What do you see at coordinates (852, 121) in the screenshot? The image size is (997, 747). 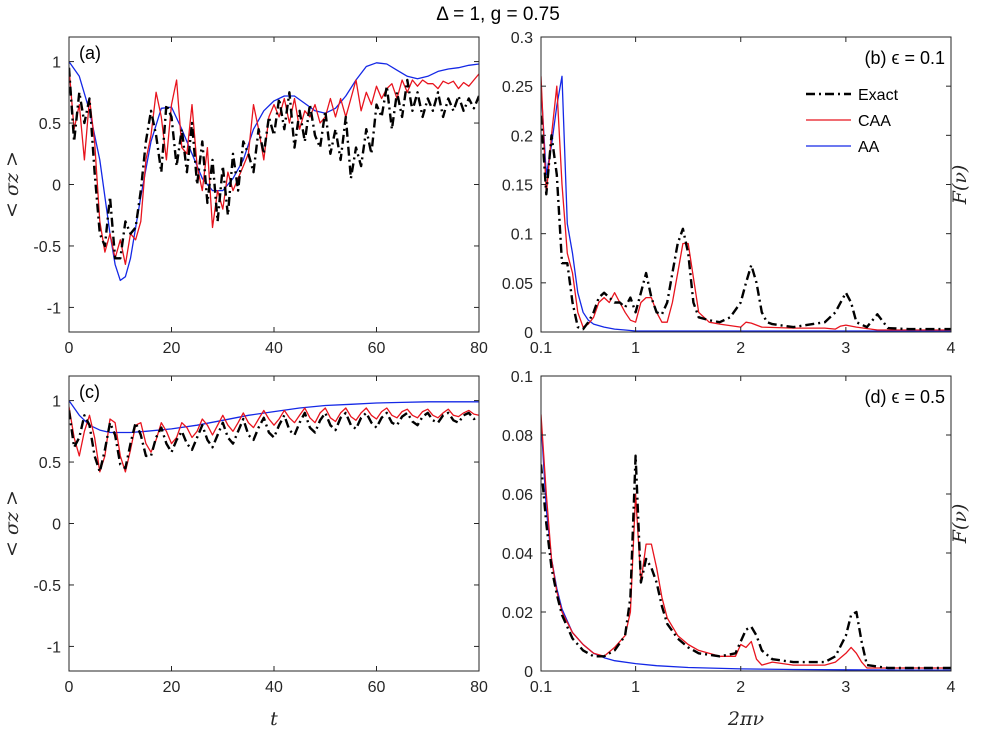 I see `legend: Exact CAA AA` at bounding box center [852, 121].